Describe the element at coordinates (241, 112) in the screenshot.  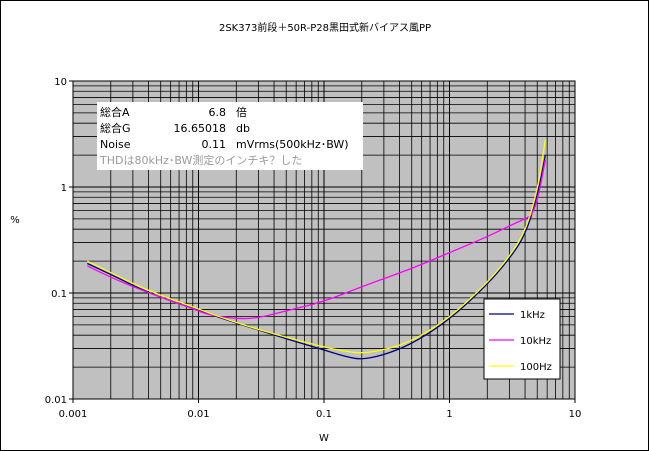
I see `annotation-unit-1: 倍` at that location.